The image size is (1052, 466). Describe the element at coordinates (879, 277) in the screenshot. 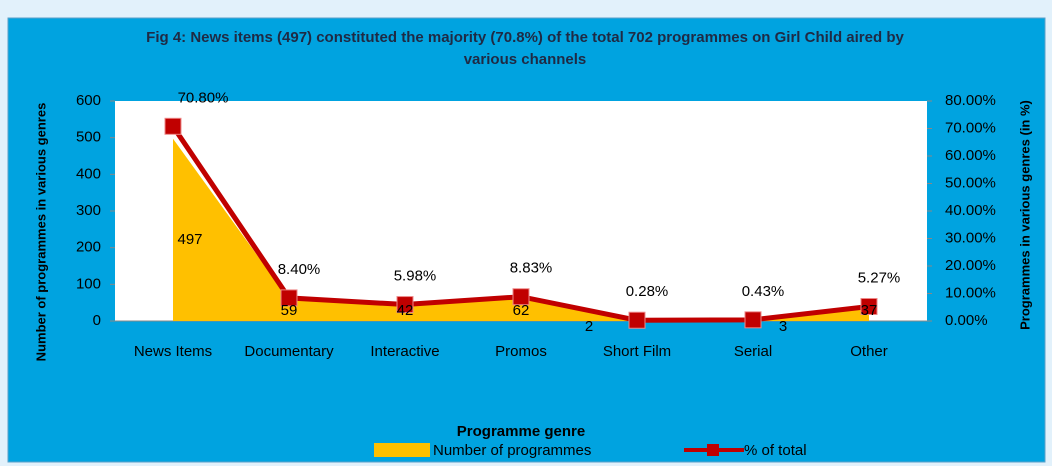

I see `line-value-label: 5.27%` at that location.